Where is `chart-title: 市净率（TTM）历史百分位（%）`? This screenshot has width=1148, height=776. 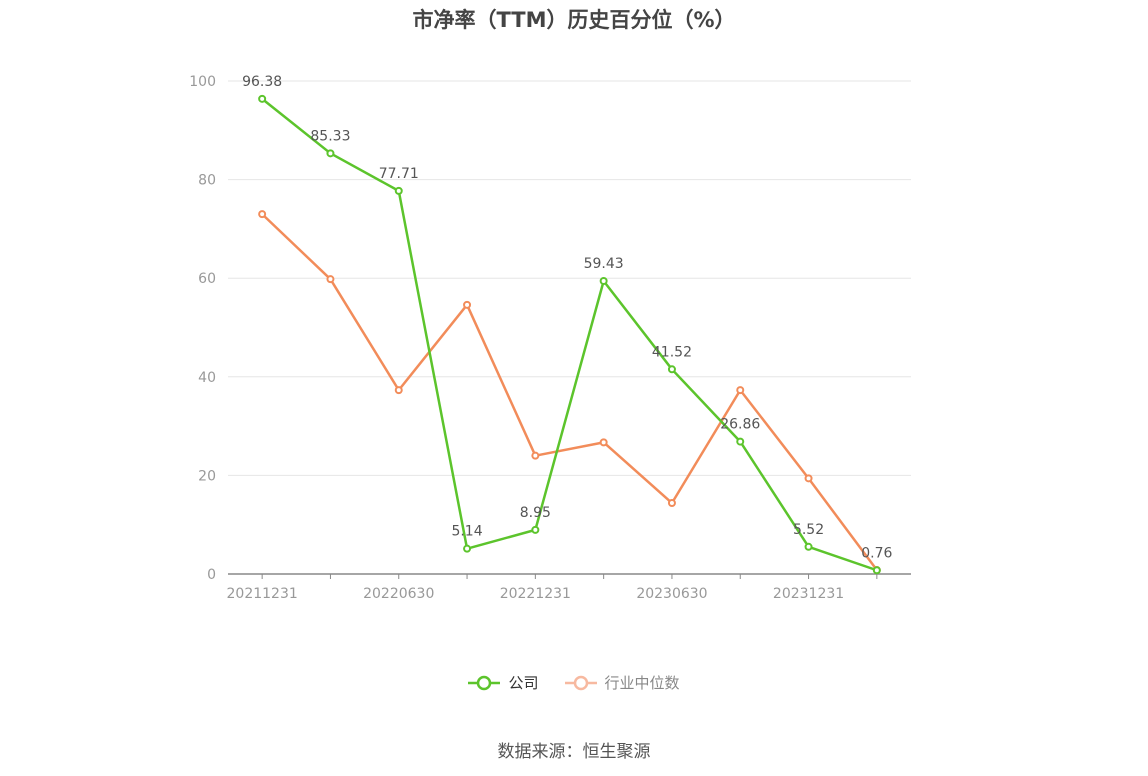 chart-title: 市净率（TTM）历史百分位（%） is located at coordinates (574, 20).